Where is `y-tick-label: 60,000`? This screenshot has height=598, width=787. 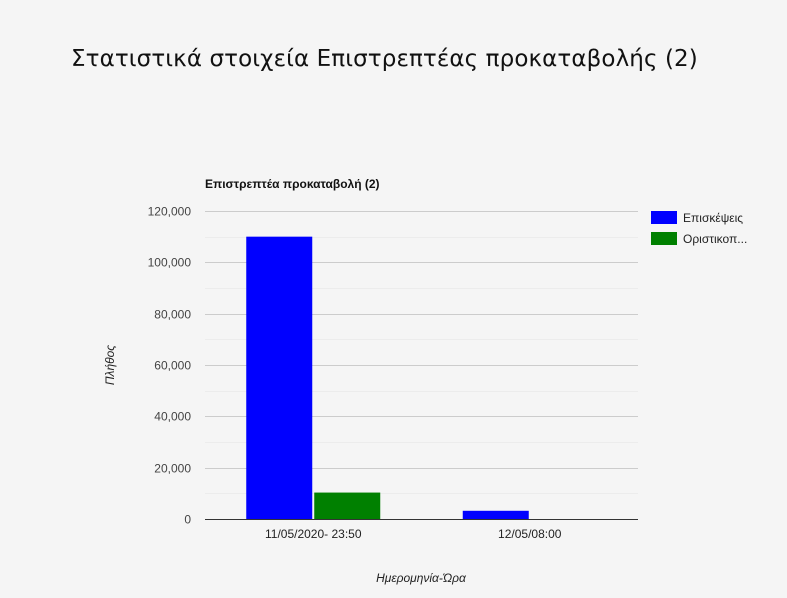 y-tick-label: 60,000 is located at coordinates (172, 366).